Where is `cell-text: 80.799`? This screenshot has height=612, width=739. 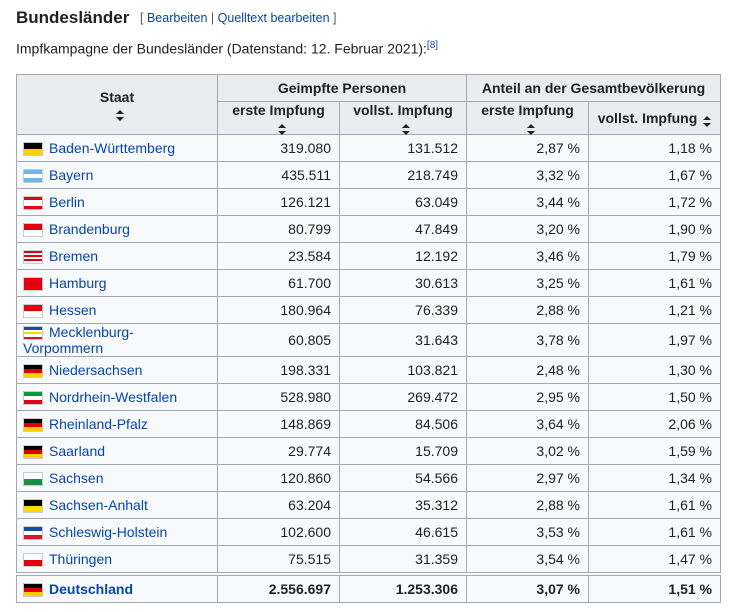 cell-text: 80.799 is located at coordinates (309, 229).